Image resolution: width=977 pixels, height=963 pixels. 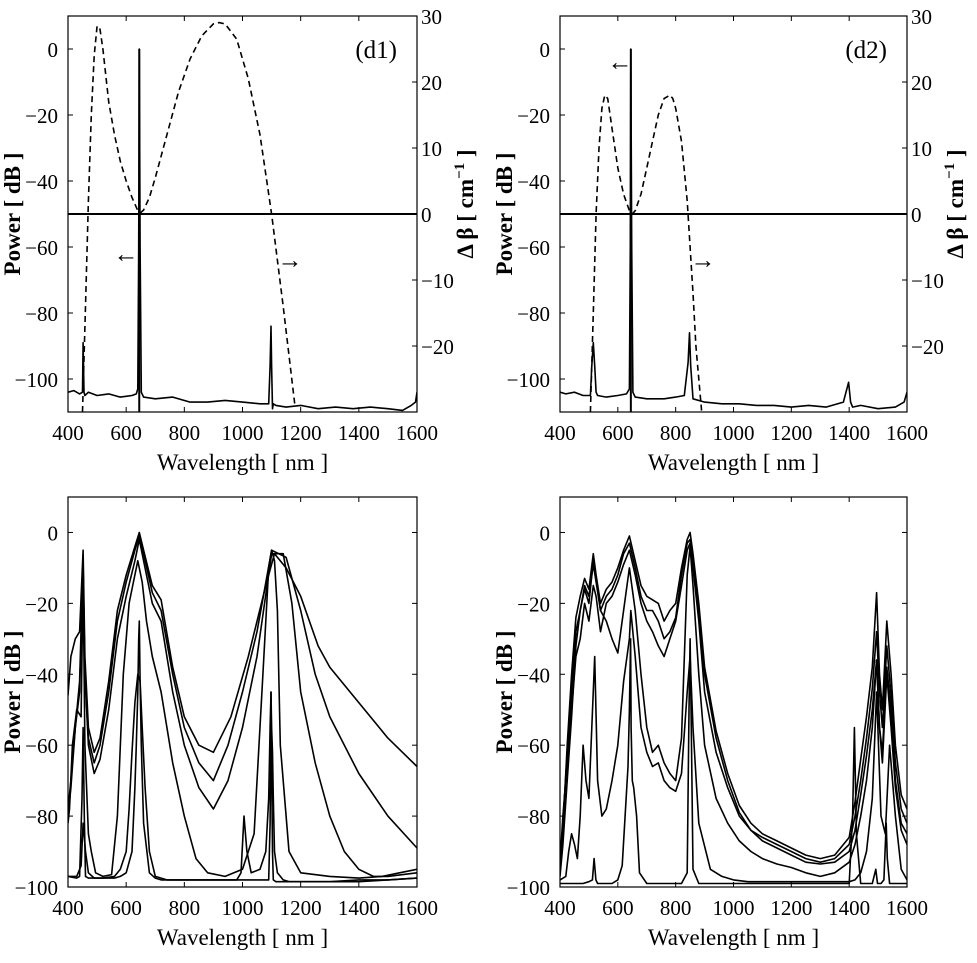 I want to click on series-s5, so click(x=733, y=702).